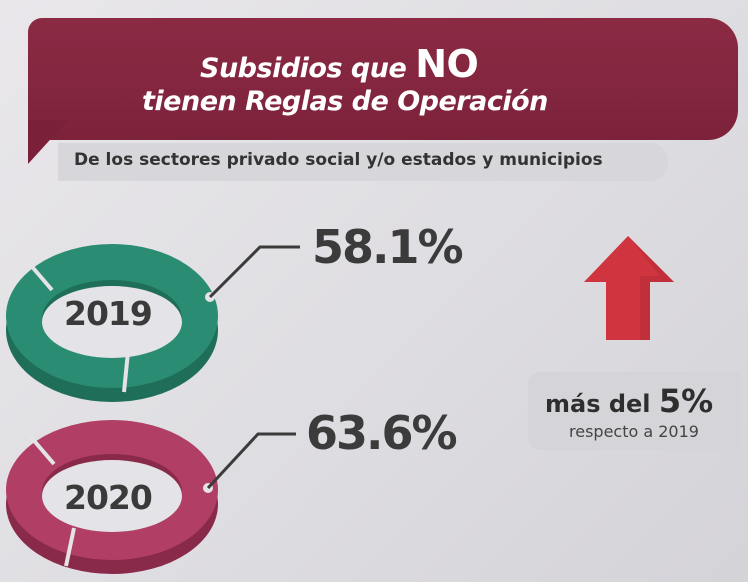 Image resolution: width=748 pixels, height=582 pixels. I want to click on increase-main: más del 5%, so click(629, 401).